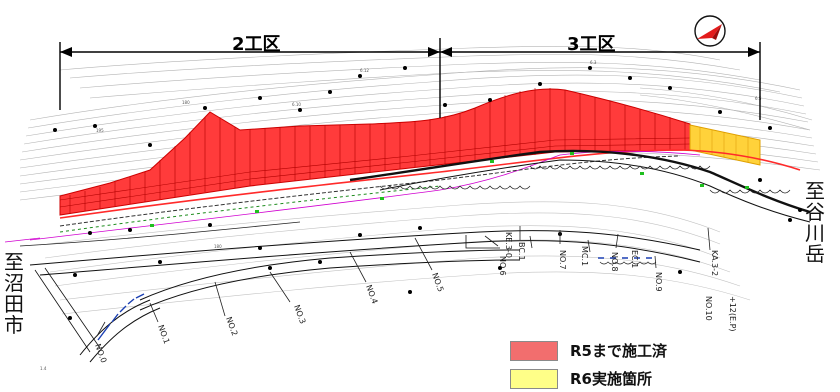  I want to click on station-label: NO.9, so click(658, 282).